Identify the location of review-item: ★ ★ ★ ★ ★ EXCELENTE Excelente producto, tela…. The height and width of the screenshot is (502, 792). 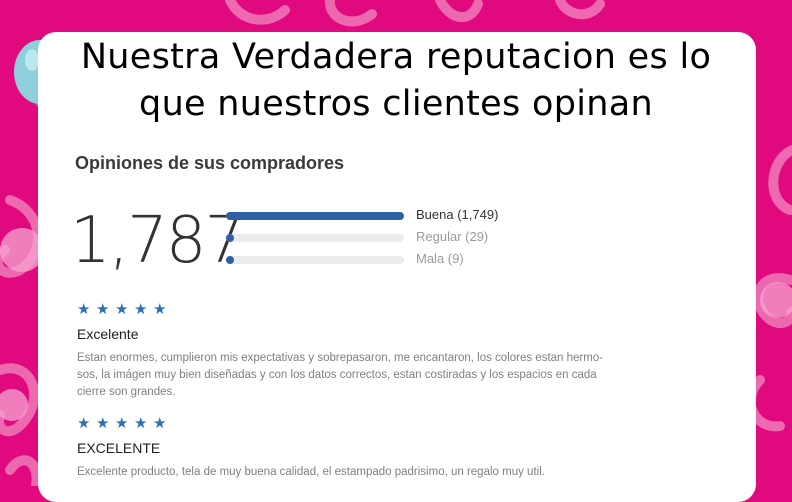
(367, 448).